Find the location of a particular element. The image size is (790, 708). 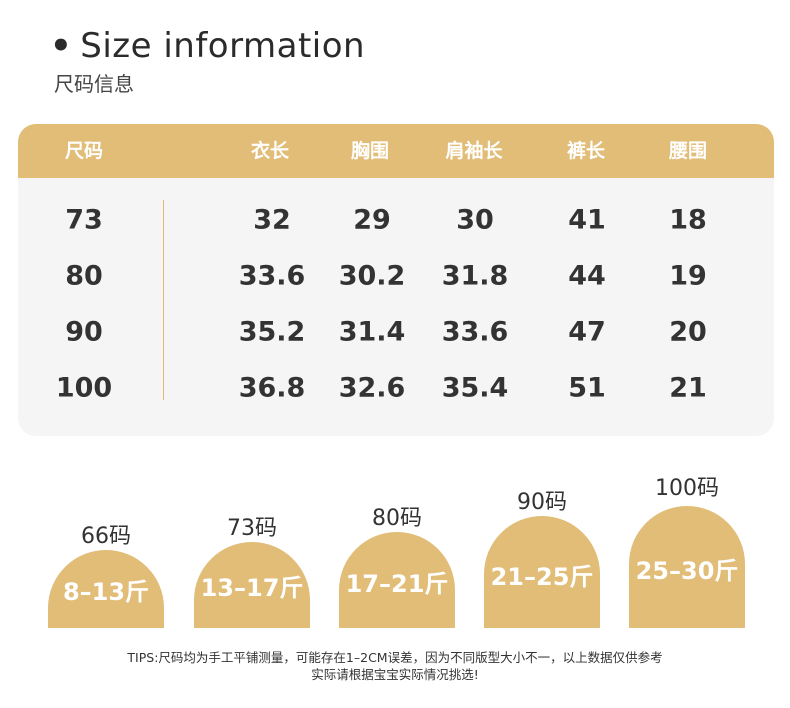

weight-item-73: 73码 13–17斤 is located at coordinates (252, 544).